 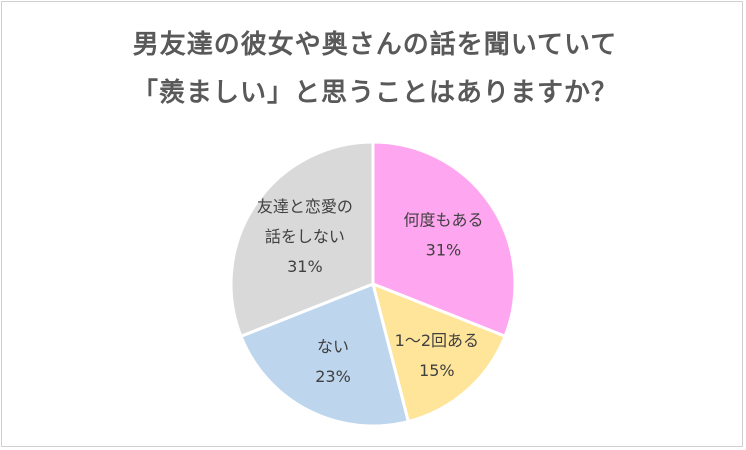 I want to click on value-label-1: 31%, so click(x=444, y=250).